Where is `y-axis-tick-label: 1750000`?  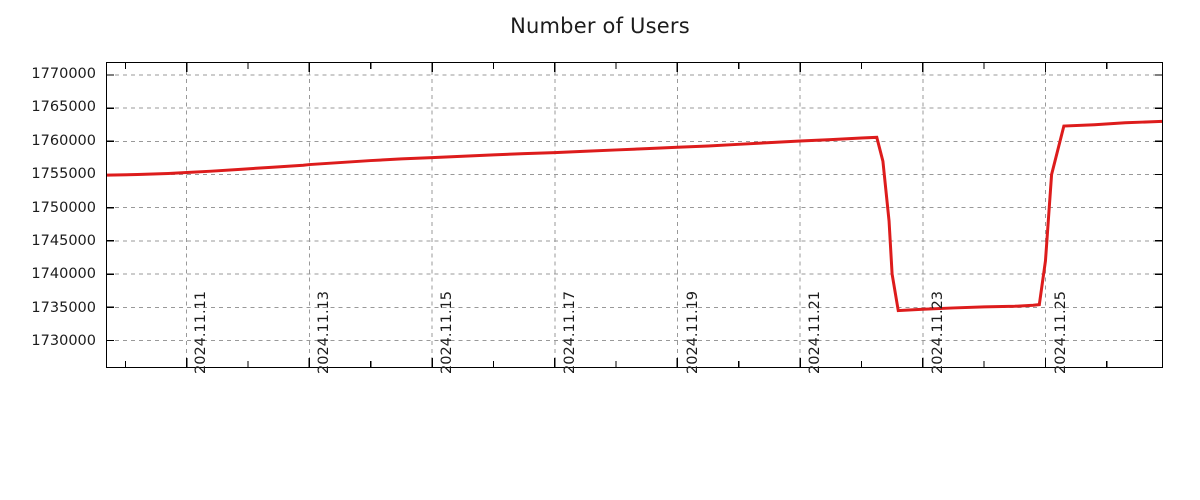 y-axis-tick-label: 1750000 is located at coordinates (63, 207).